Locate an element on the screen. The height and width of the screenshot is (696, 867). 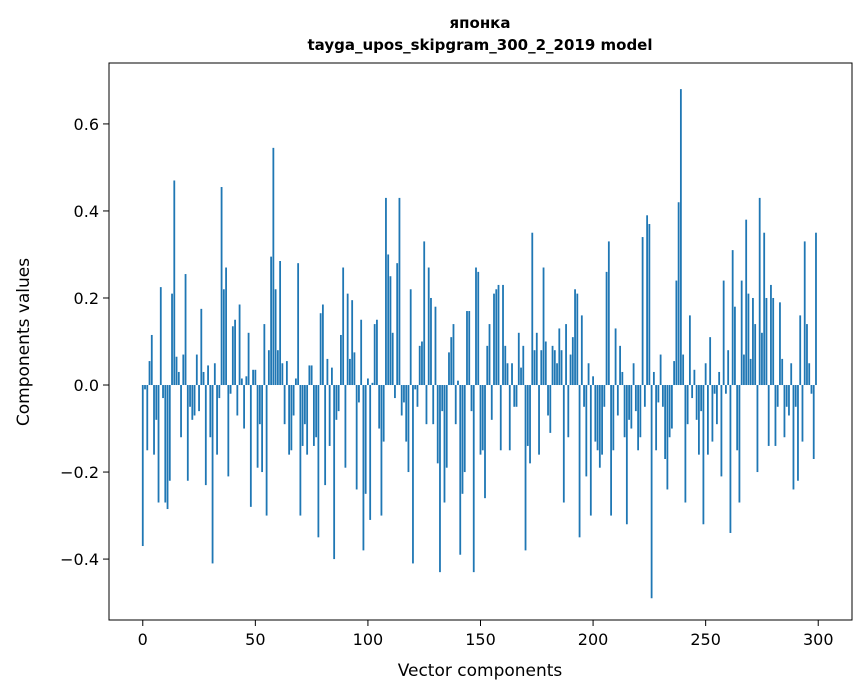
x-tick-label: 0 is located at coordinates (143, 639).